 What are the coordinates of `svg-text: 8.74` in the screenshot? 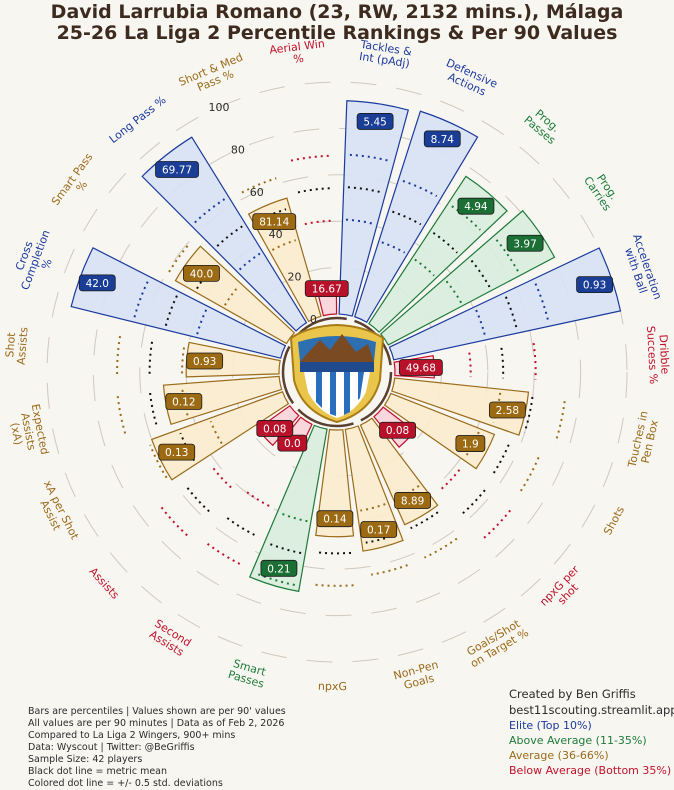 It's located at (443, 140).